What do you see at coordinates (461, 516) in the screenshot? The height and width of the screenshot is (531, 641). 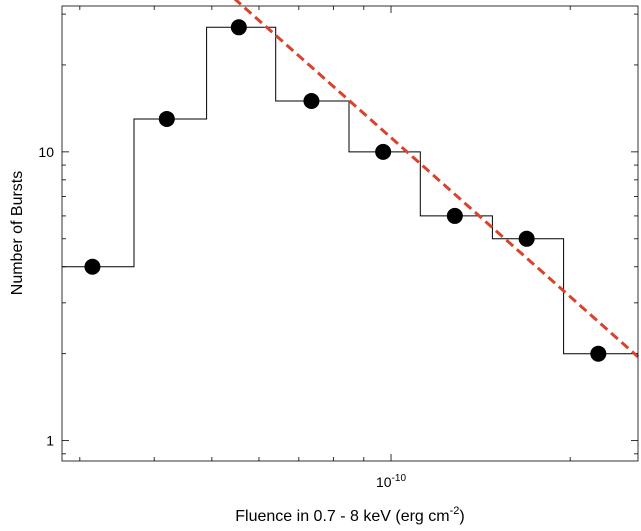 I see `x-axis-label-tail: )` at bounding box center [461, 516].